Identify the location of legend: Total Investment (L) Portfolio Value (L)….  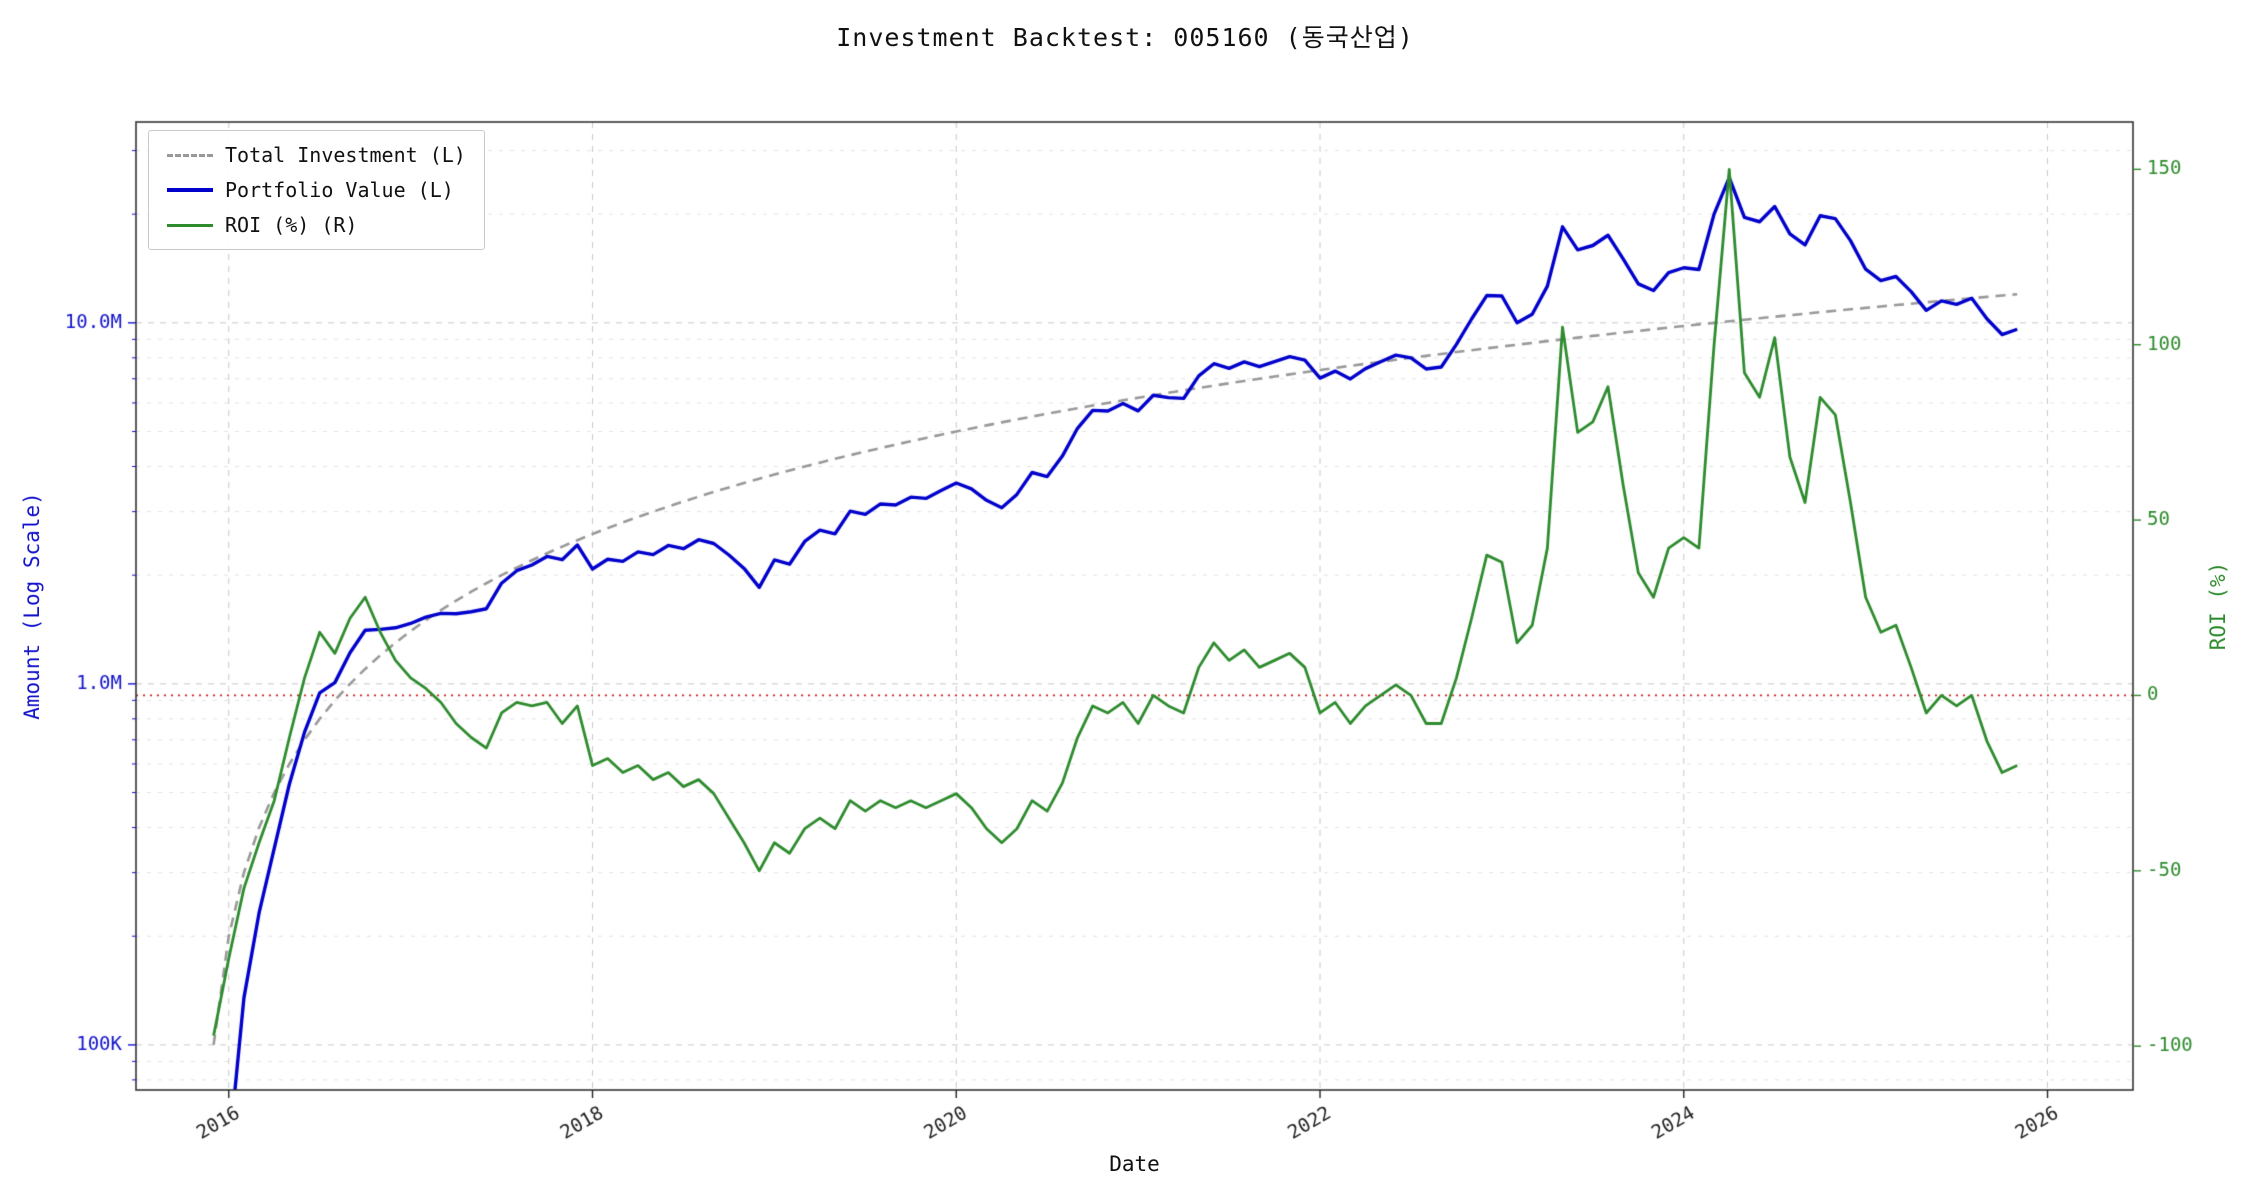
(316, 190).